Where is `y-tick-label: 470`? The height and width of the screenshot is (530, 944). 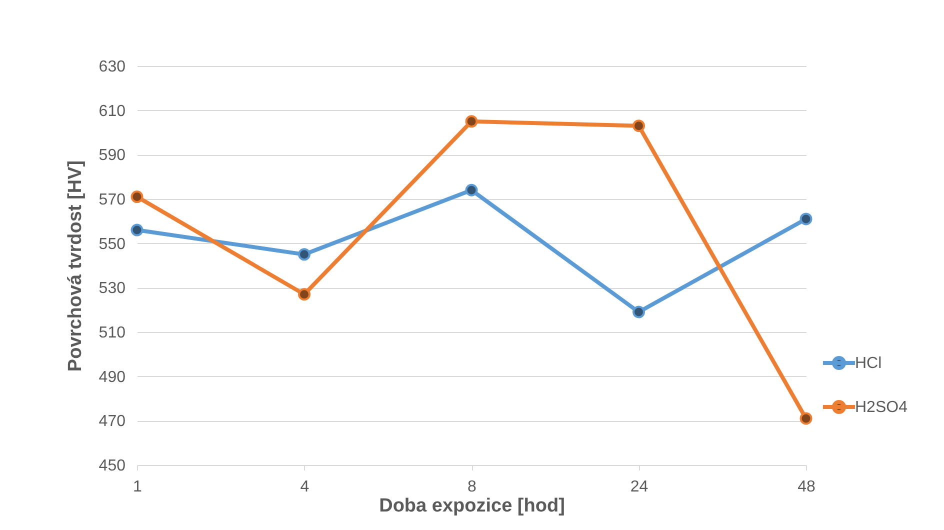 y-tick-label: 470 is located at coordinates (112, 421).